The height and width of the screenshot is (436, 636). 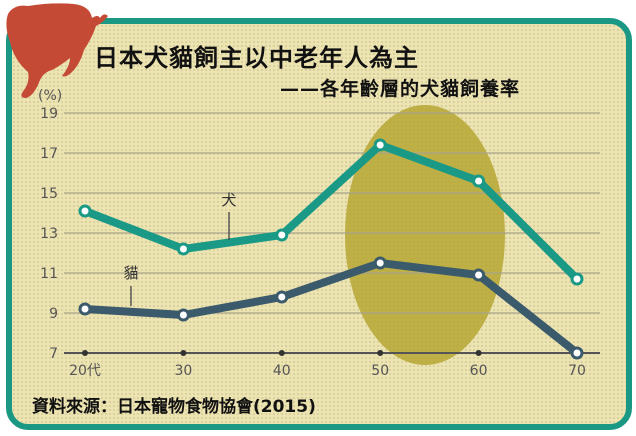 What do you see at coordinates (577, 371) in the screenshot?
I see `x-tick-label: 70` at bounding box center [577, 371].